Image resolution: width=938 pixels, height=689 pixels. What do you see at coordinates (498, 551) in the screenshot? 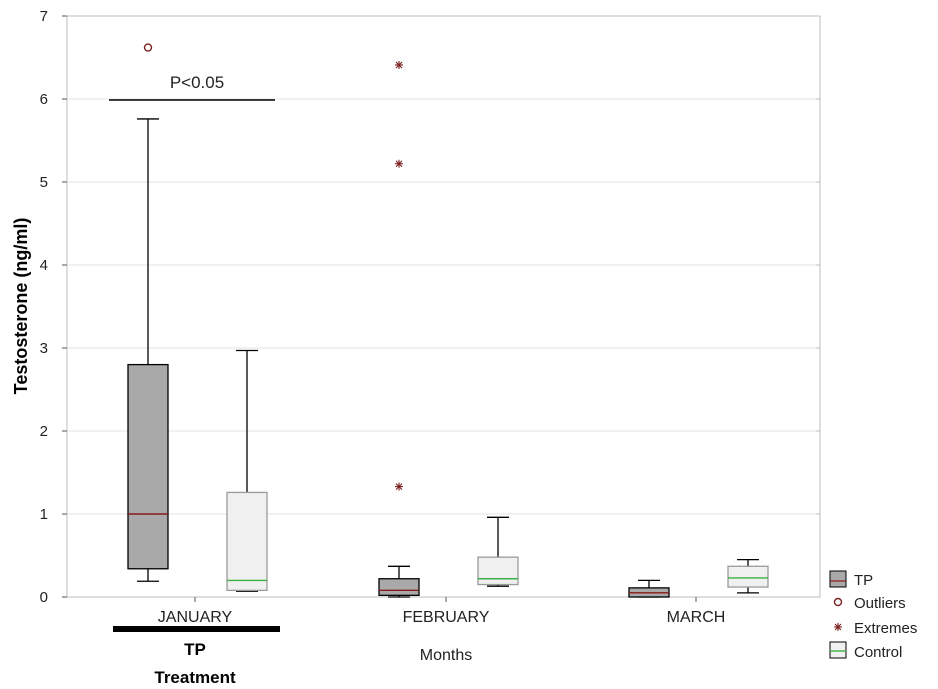
I see `box-control-february` at bounding box center [498, 551].